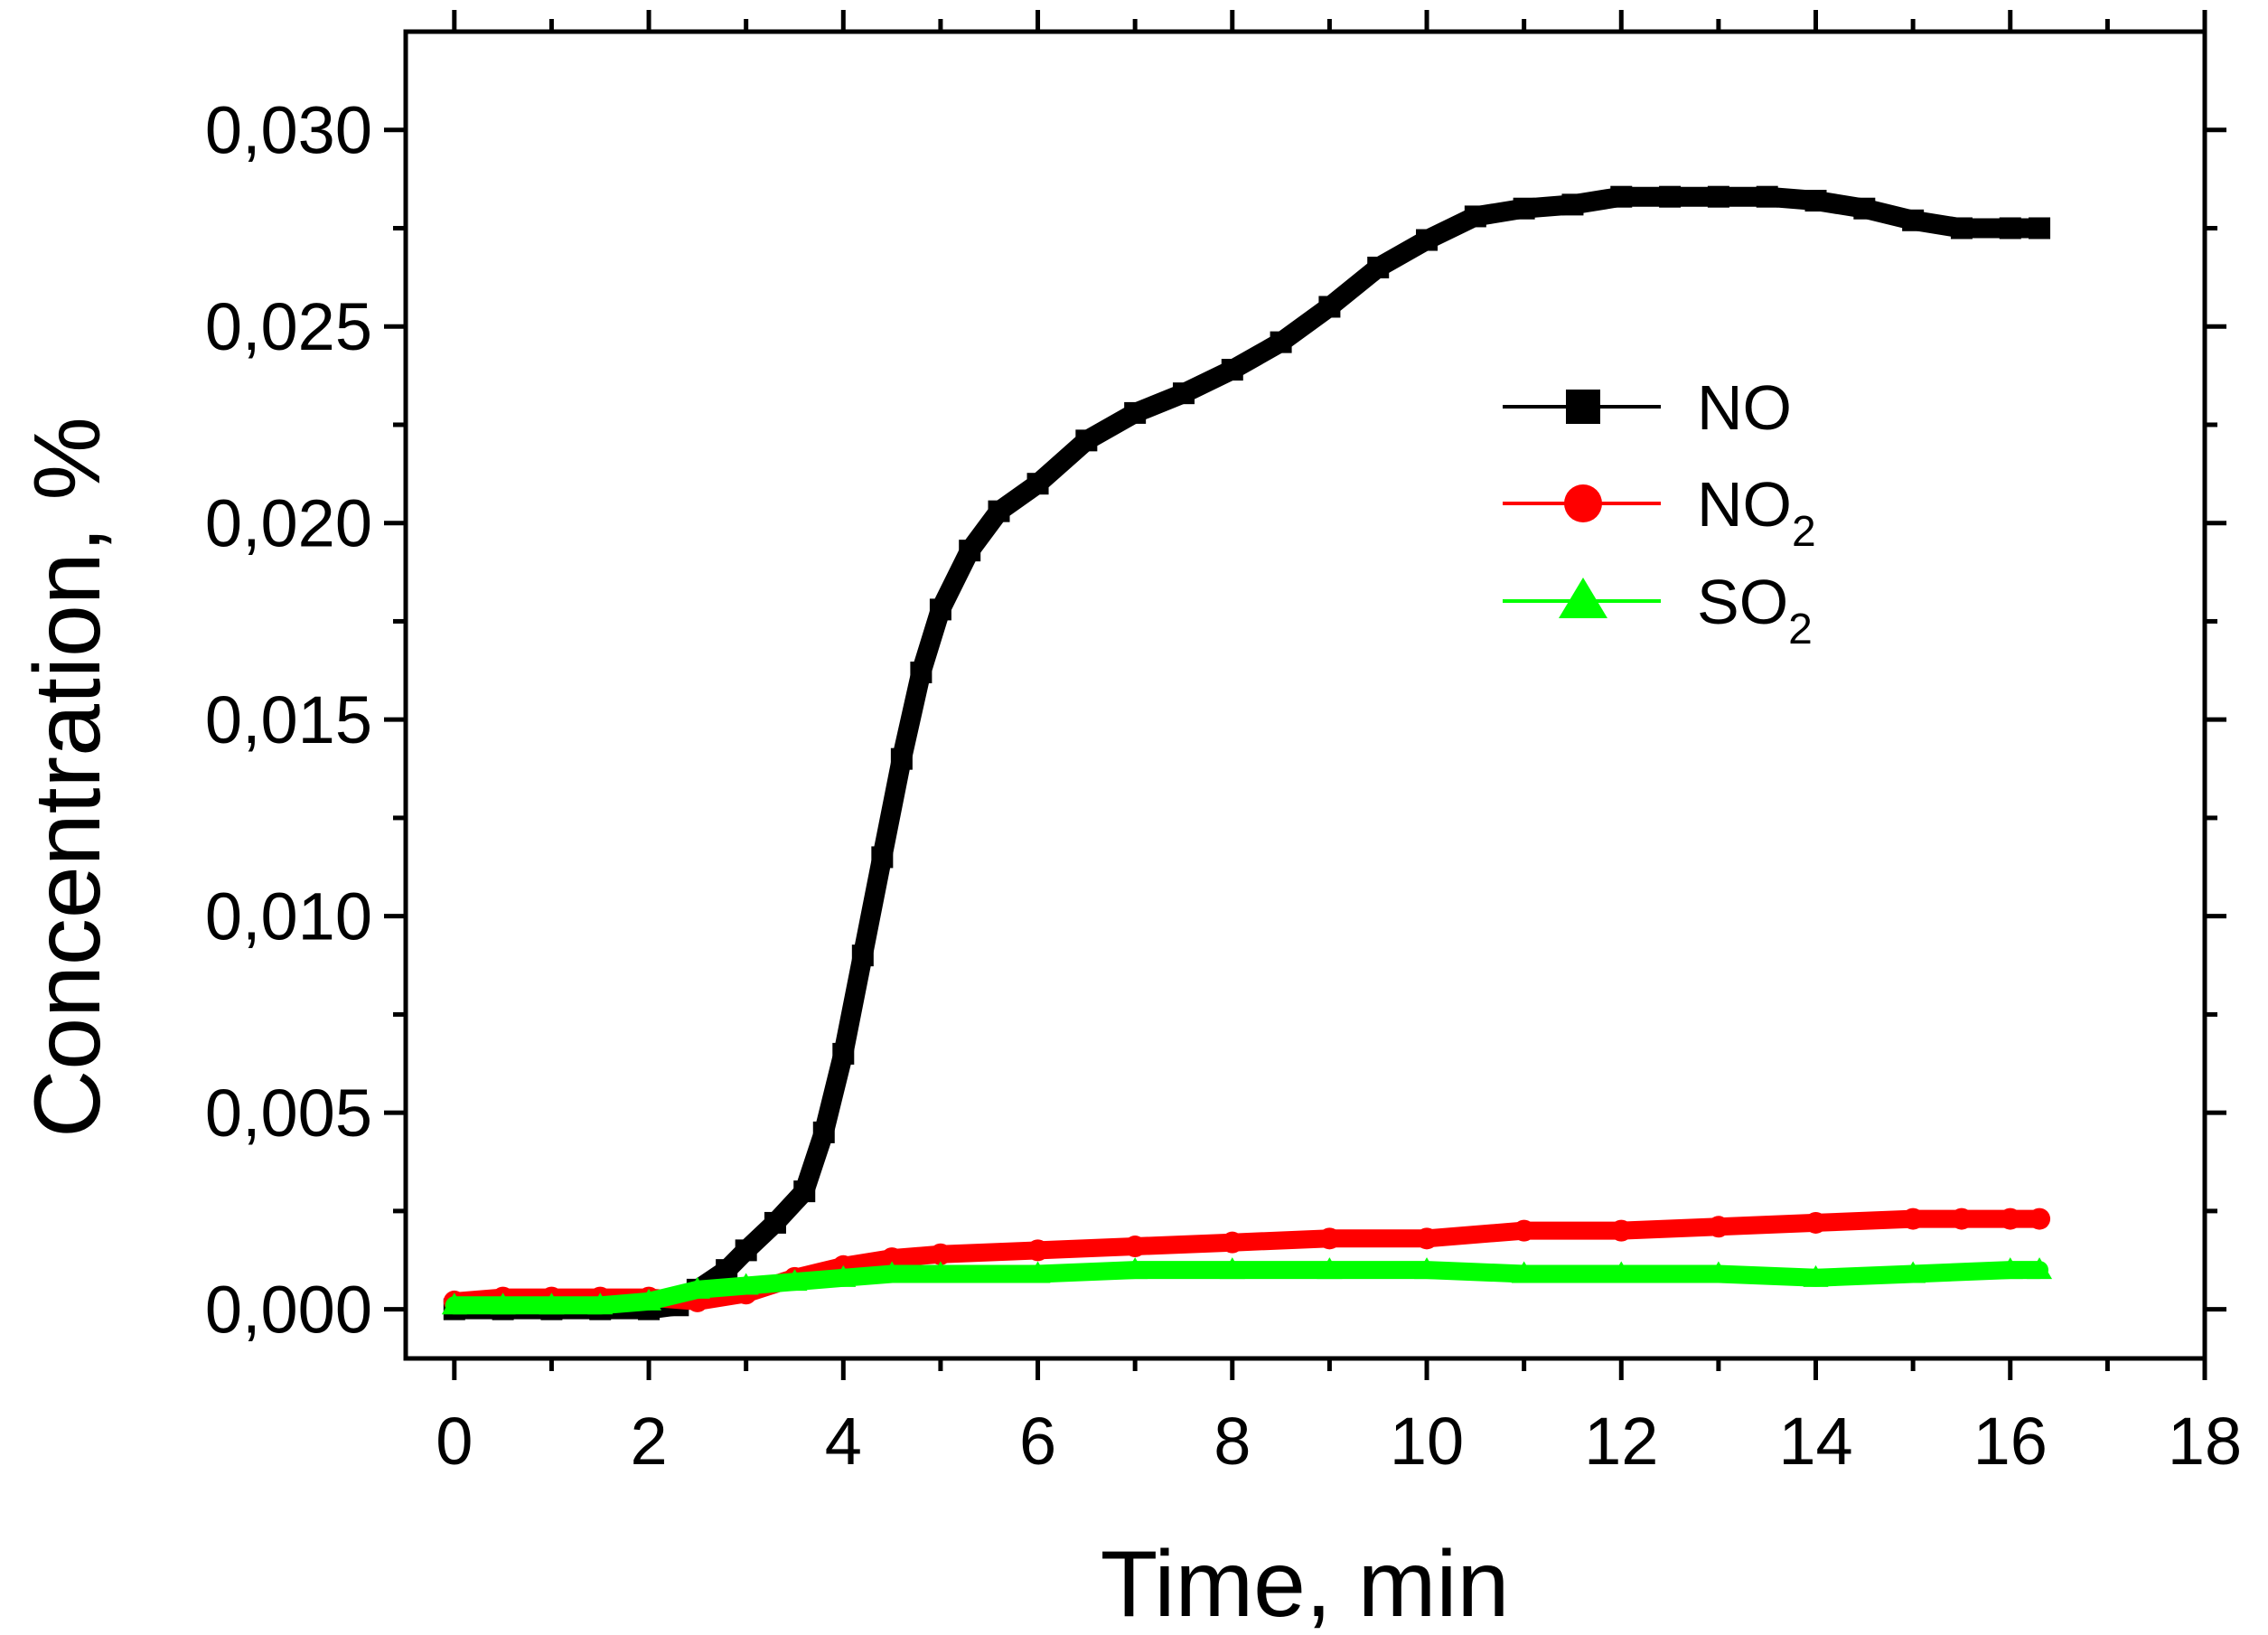 Image resolution: width=2268 pixels, height=1635 pixels. What do you see at coordinates (1583, 503) in the screenshot?
I see `legend-circle-icon` at bounding box center [1583, 503].